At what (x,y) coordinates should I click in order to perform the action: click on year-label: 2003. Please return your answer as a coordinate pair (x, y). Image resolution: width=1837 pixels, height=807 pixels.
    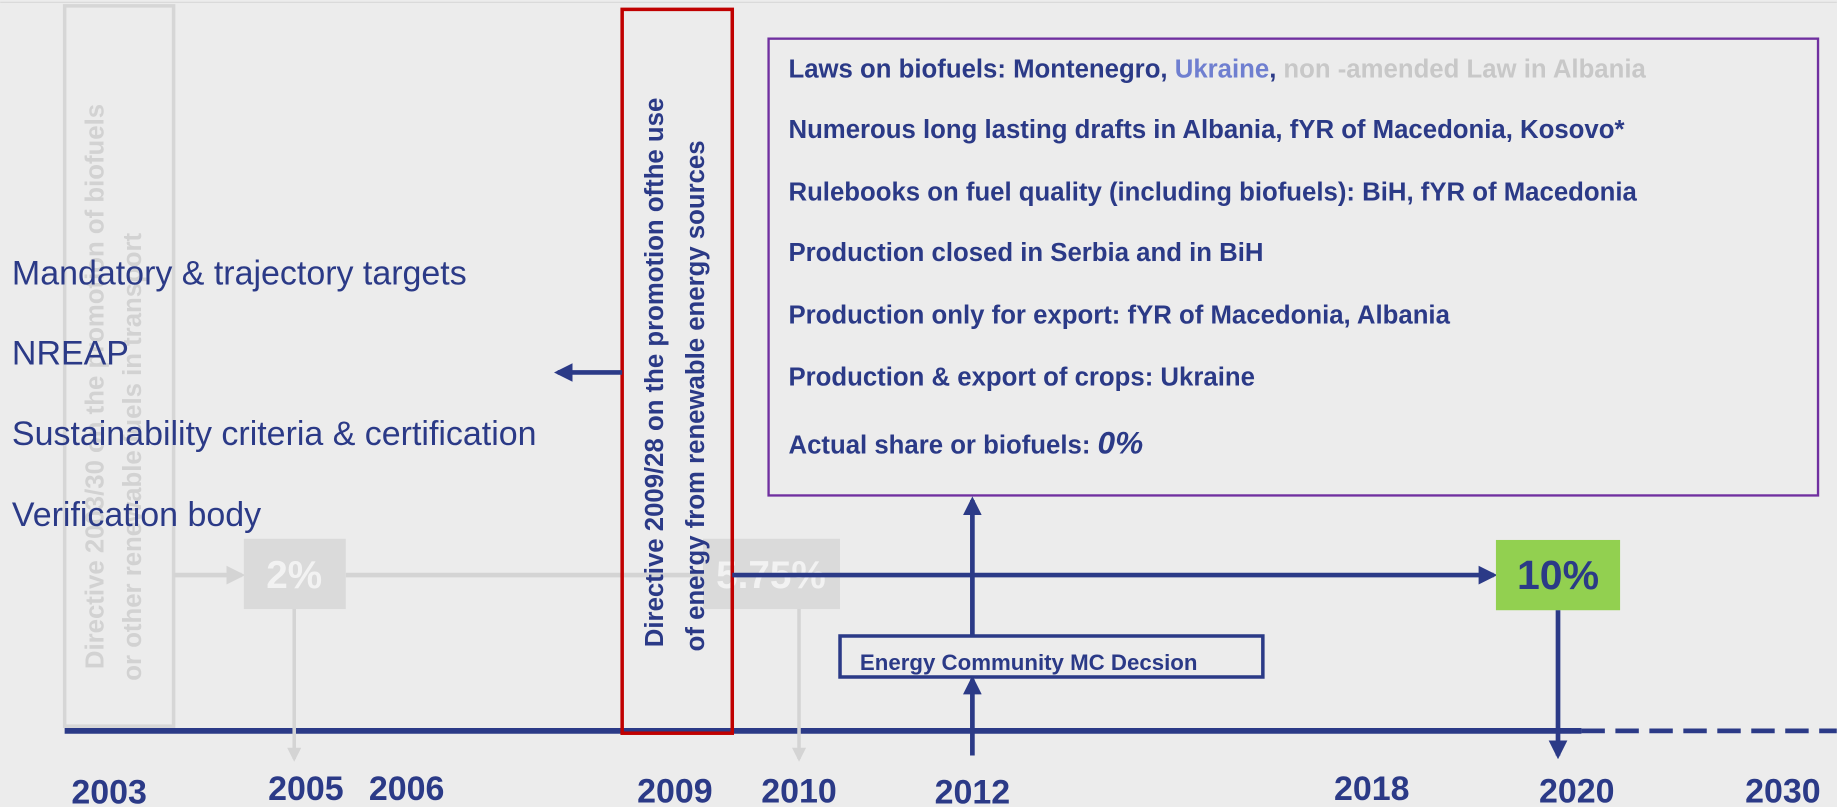
    Looking at the image, I should click on (109, 790).